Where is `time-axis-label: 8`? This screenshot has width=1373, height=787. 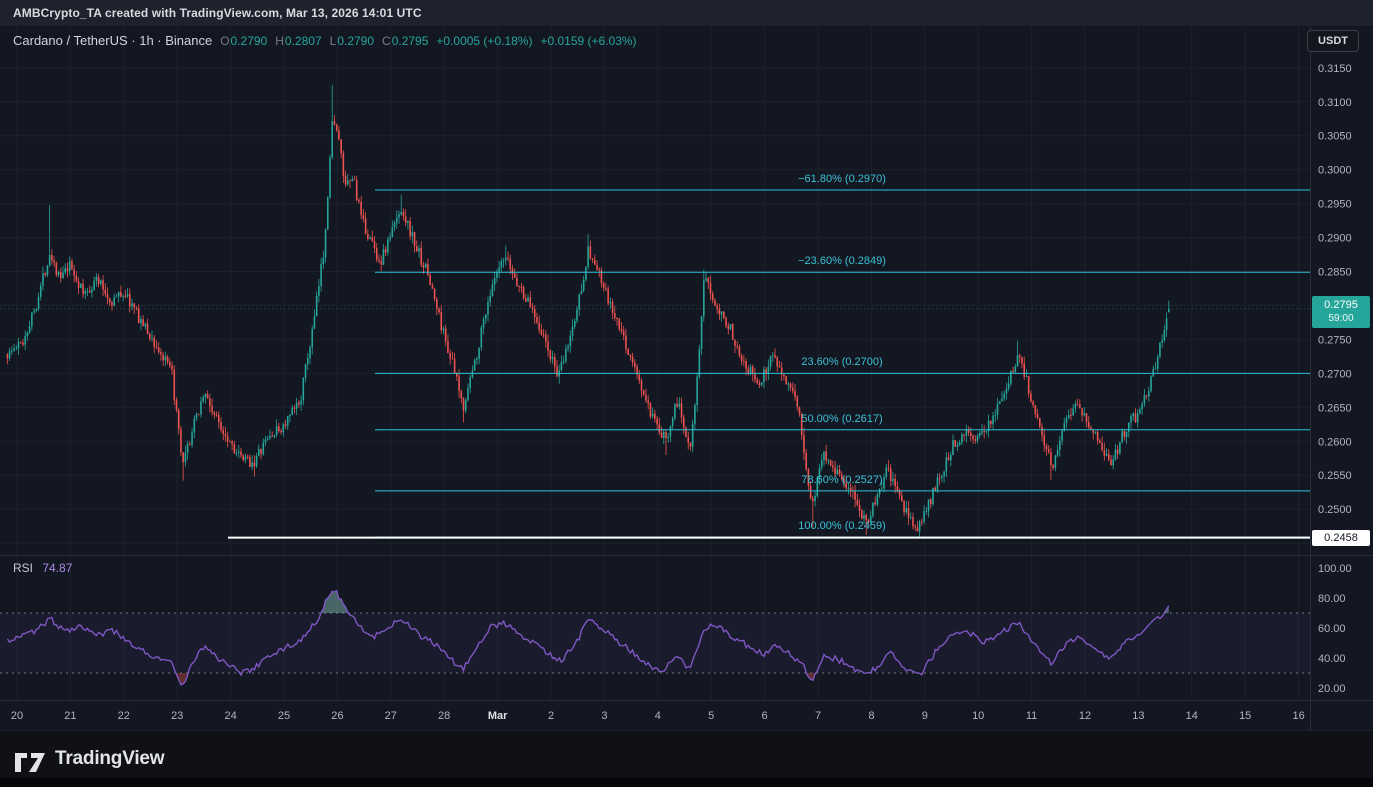
time-axis-label: 8 is located at coordinates (871, 716).